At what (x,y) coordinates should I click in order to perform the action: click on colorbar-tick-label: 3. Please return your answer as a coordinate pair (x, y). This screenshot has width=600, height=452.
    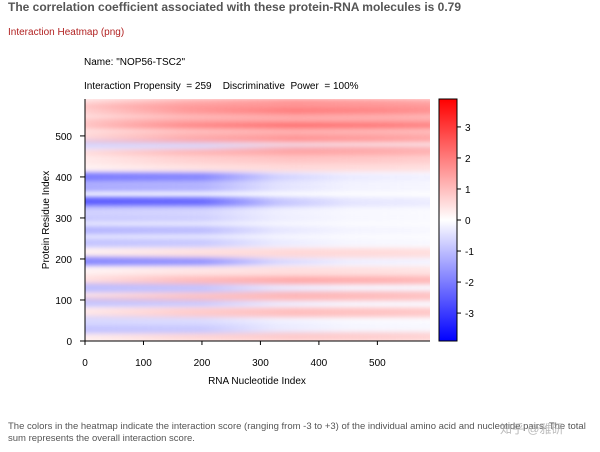
    Looking at the image, I should click on (468, 128).